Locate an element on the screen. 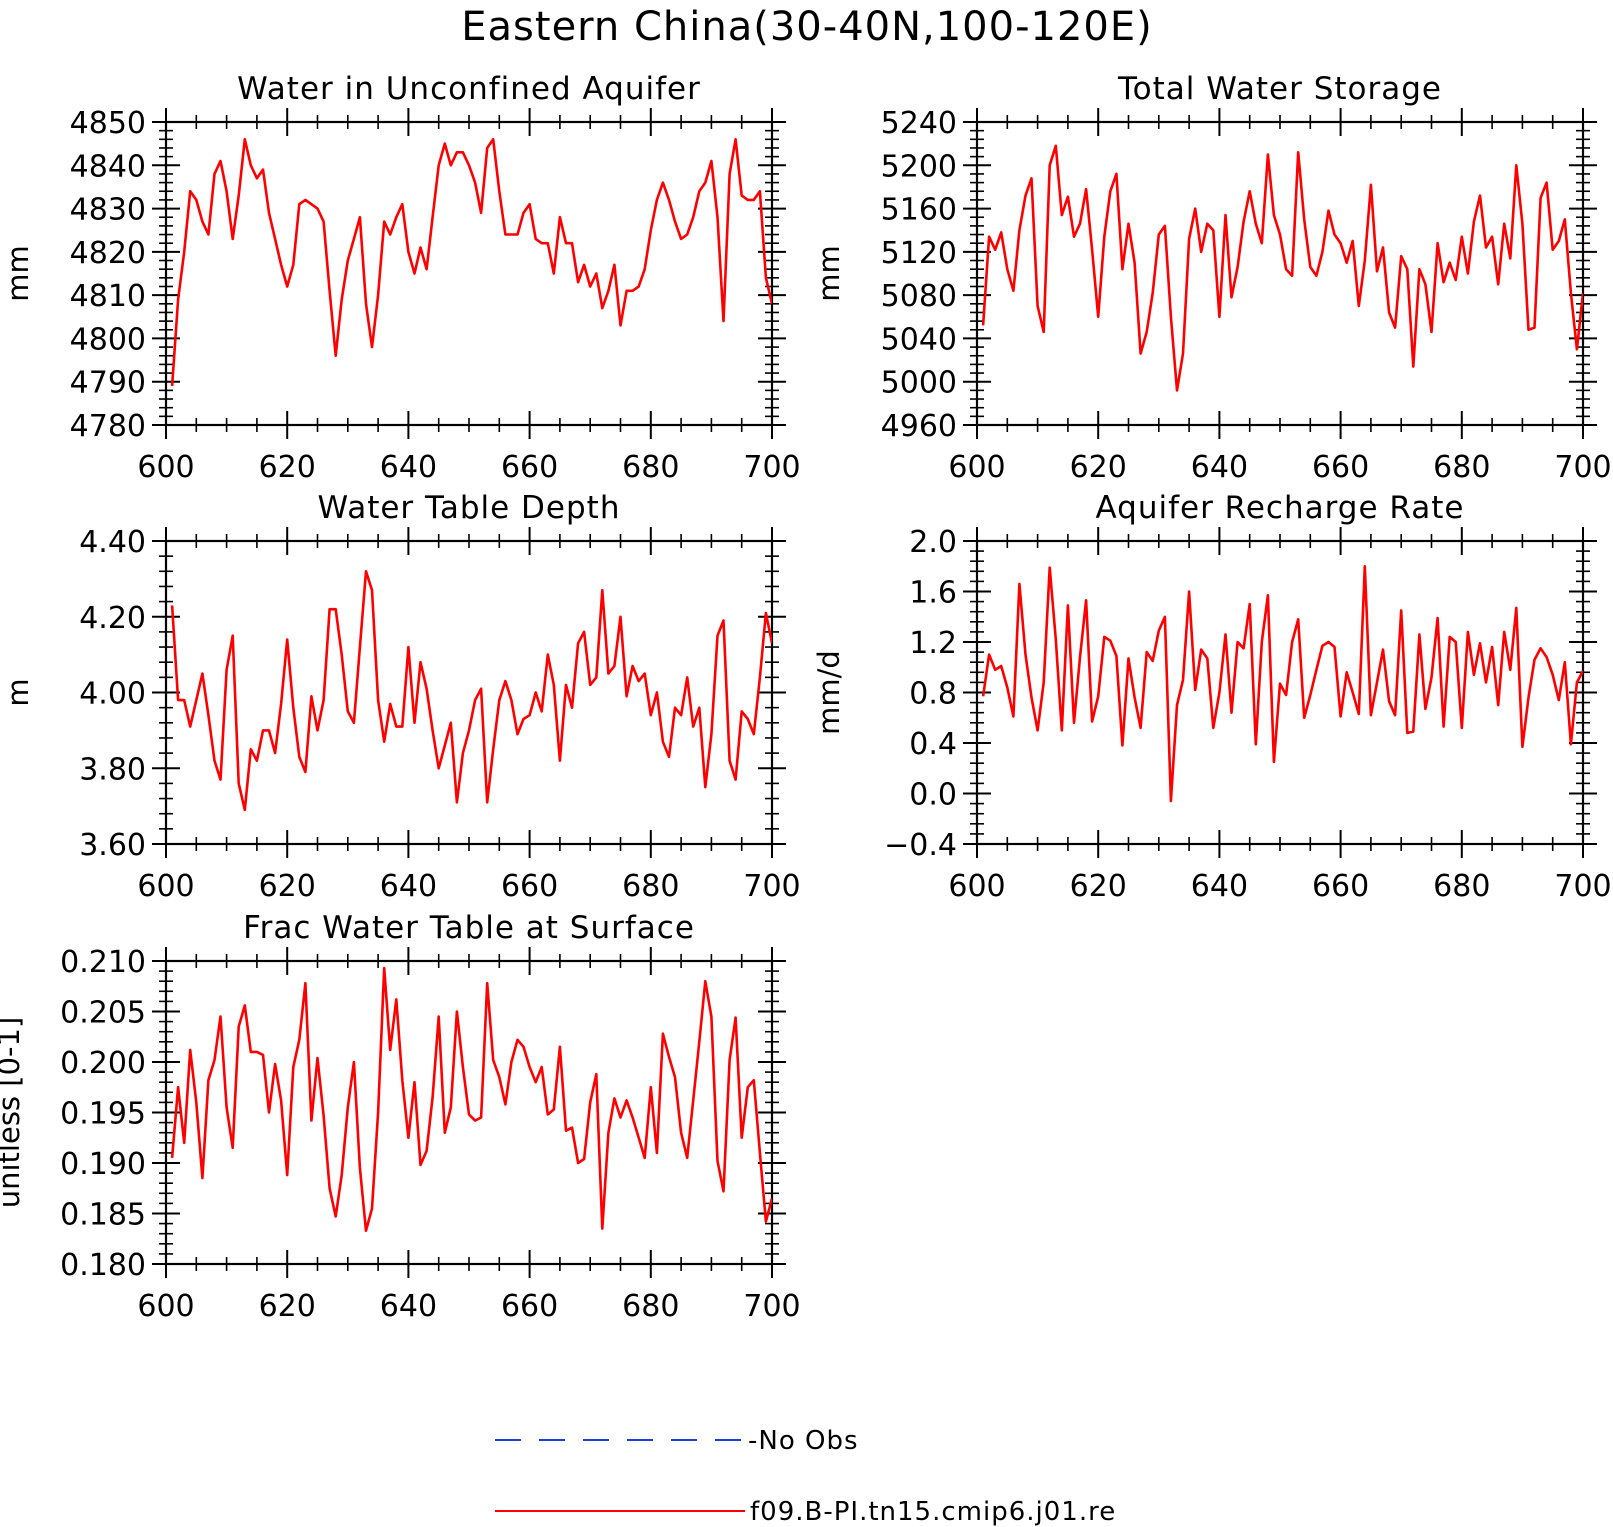  y-tick-label: 5000 is located at coordinates (919, 383).